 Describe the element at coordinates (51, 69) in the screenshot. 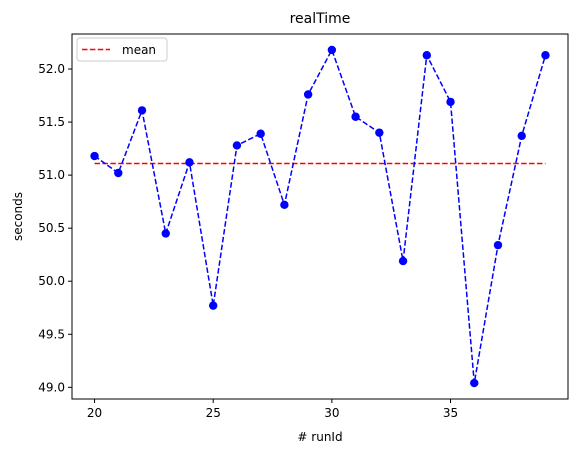

I see `y-tick-label: 52.0` at that location.